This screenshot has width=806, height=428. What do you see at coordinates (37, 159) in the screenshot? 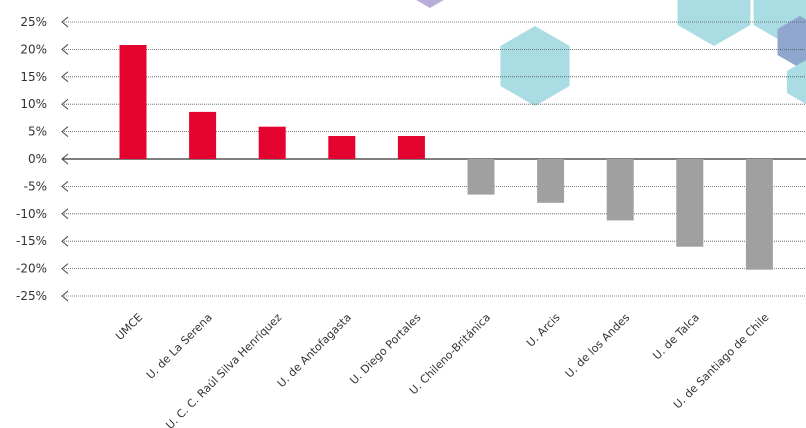
I see `y-tick-label: 0%` at bounding box center [37, 159].